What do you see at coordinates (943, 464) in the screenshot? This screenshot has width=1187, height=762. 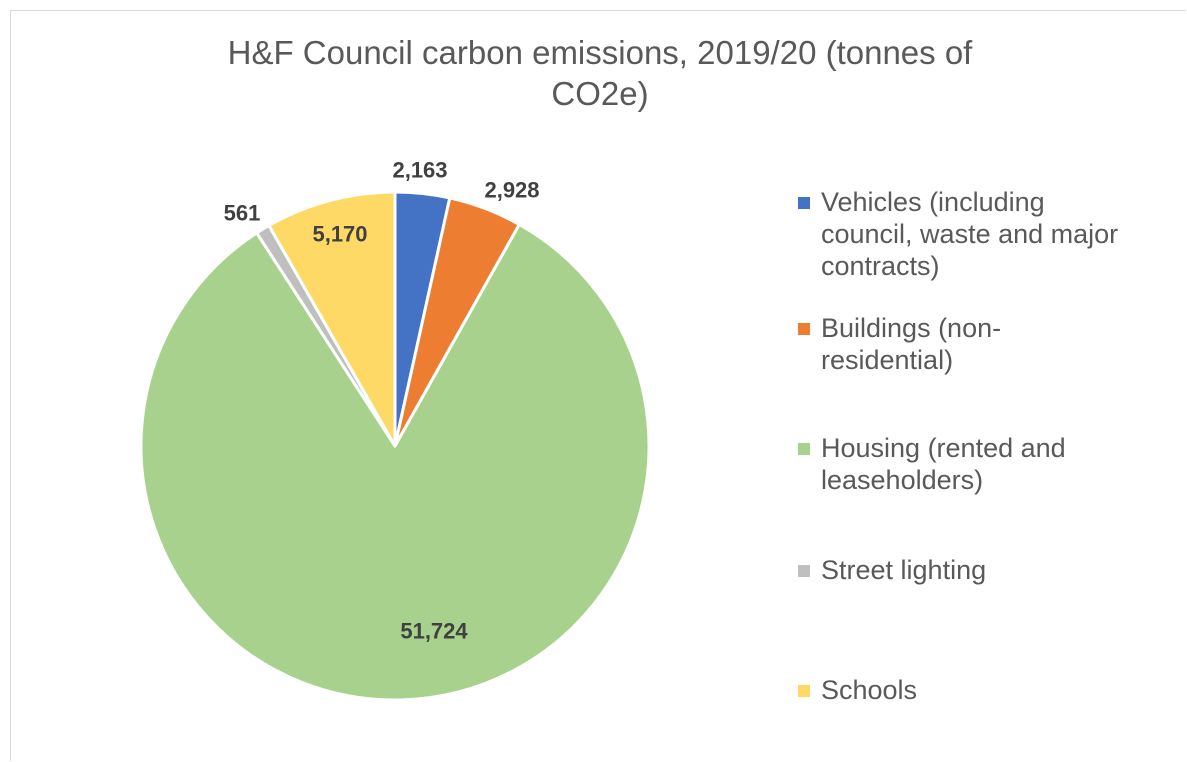 I see `legend-label: Housing (rented and leaseholders)` at bounding box center [943, 464].